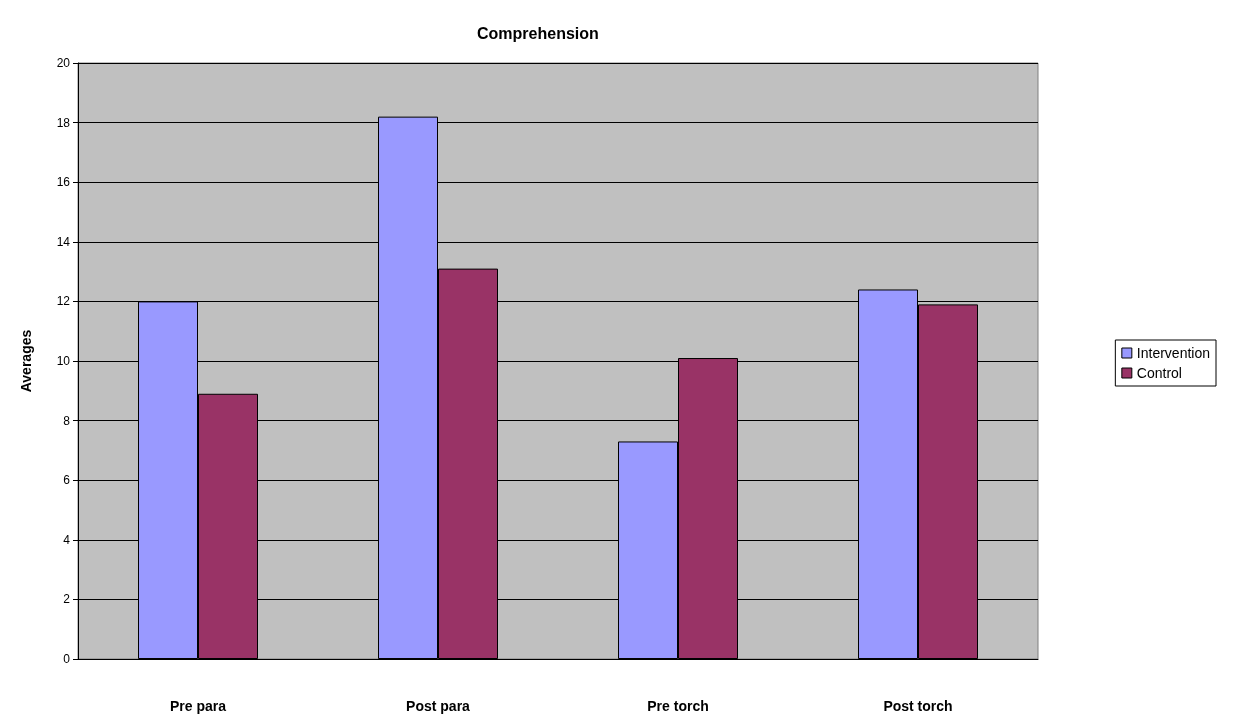 This screenshot has width=1234, height=726. Describe the element at coordinates (67, 480) in the screenshot. I see `y-tick-label: 6` at that location.